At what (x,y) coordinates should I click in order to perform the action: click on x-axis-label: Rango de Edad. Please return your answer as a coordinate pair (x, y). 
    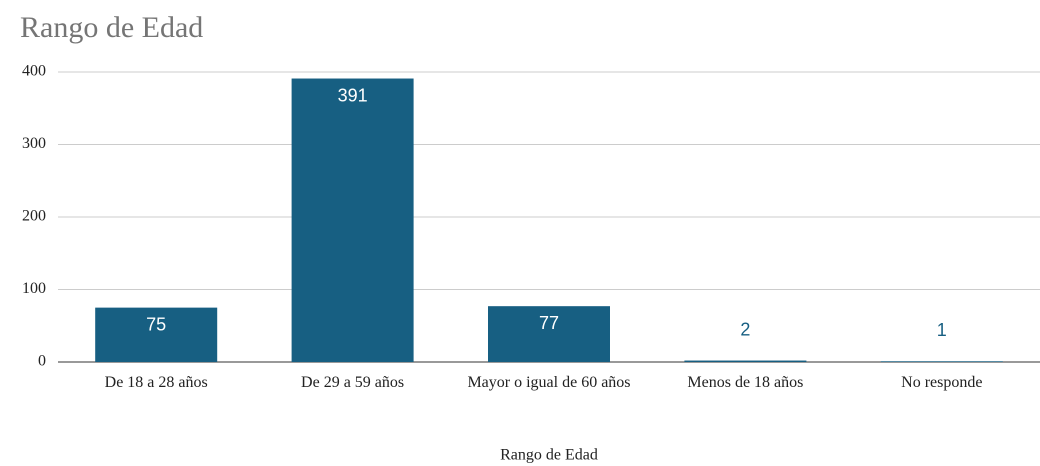
    Looking at the image, I should click on (549, 455).